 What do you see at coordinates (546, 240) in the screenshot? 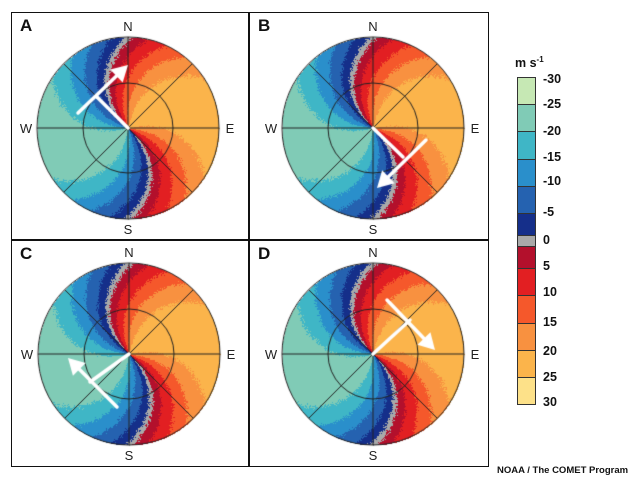
I see `legend-tick-label: 0` at bounding box center [546, 240].